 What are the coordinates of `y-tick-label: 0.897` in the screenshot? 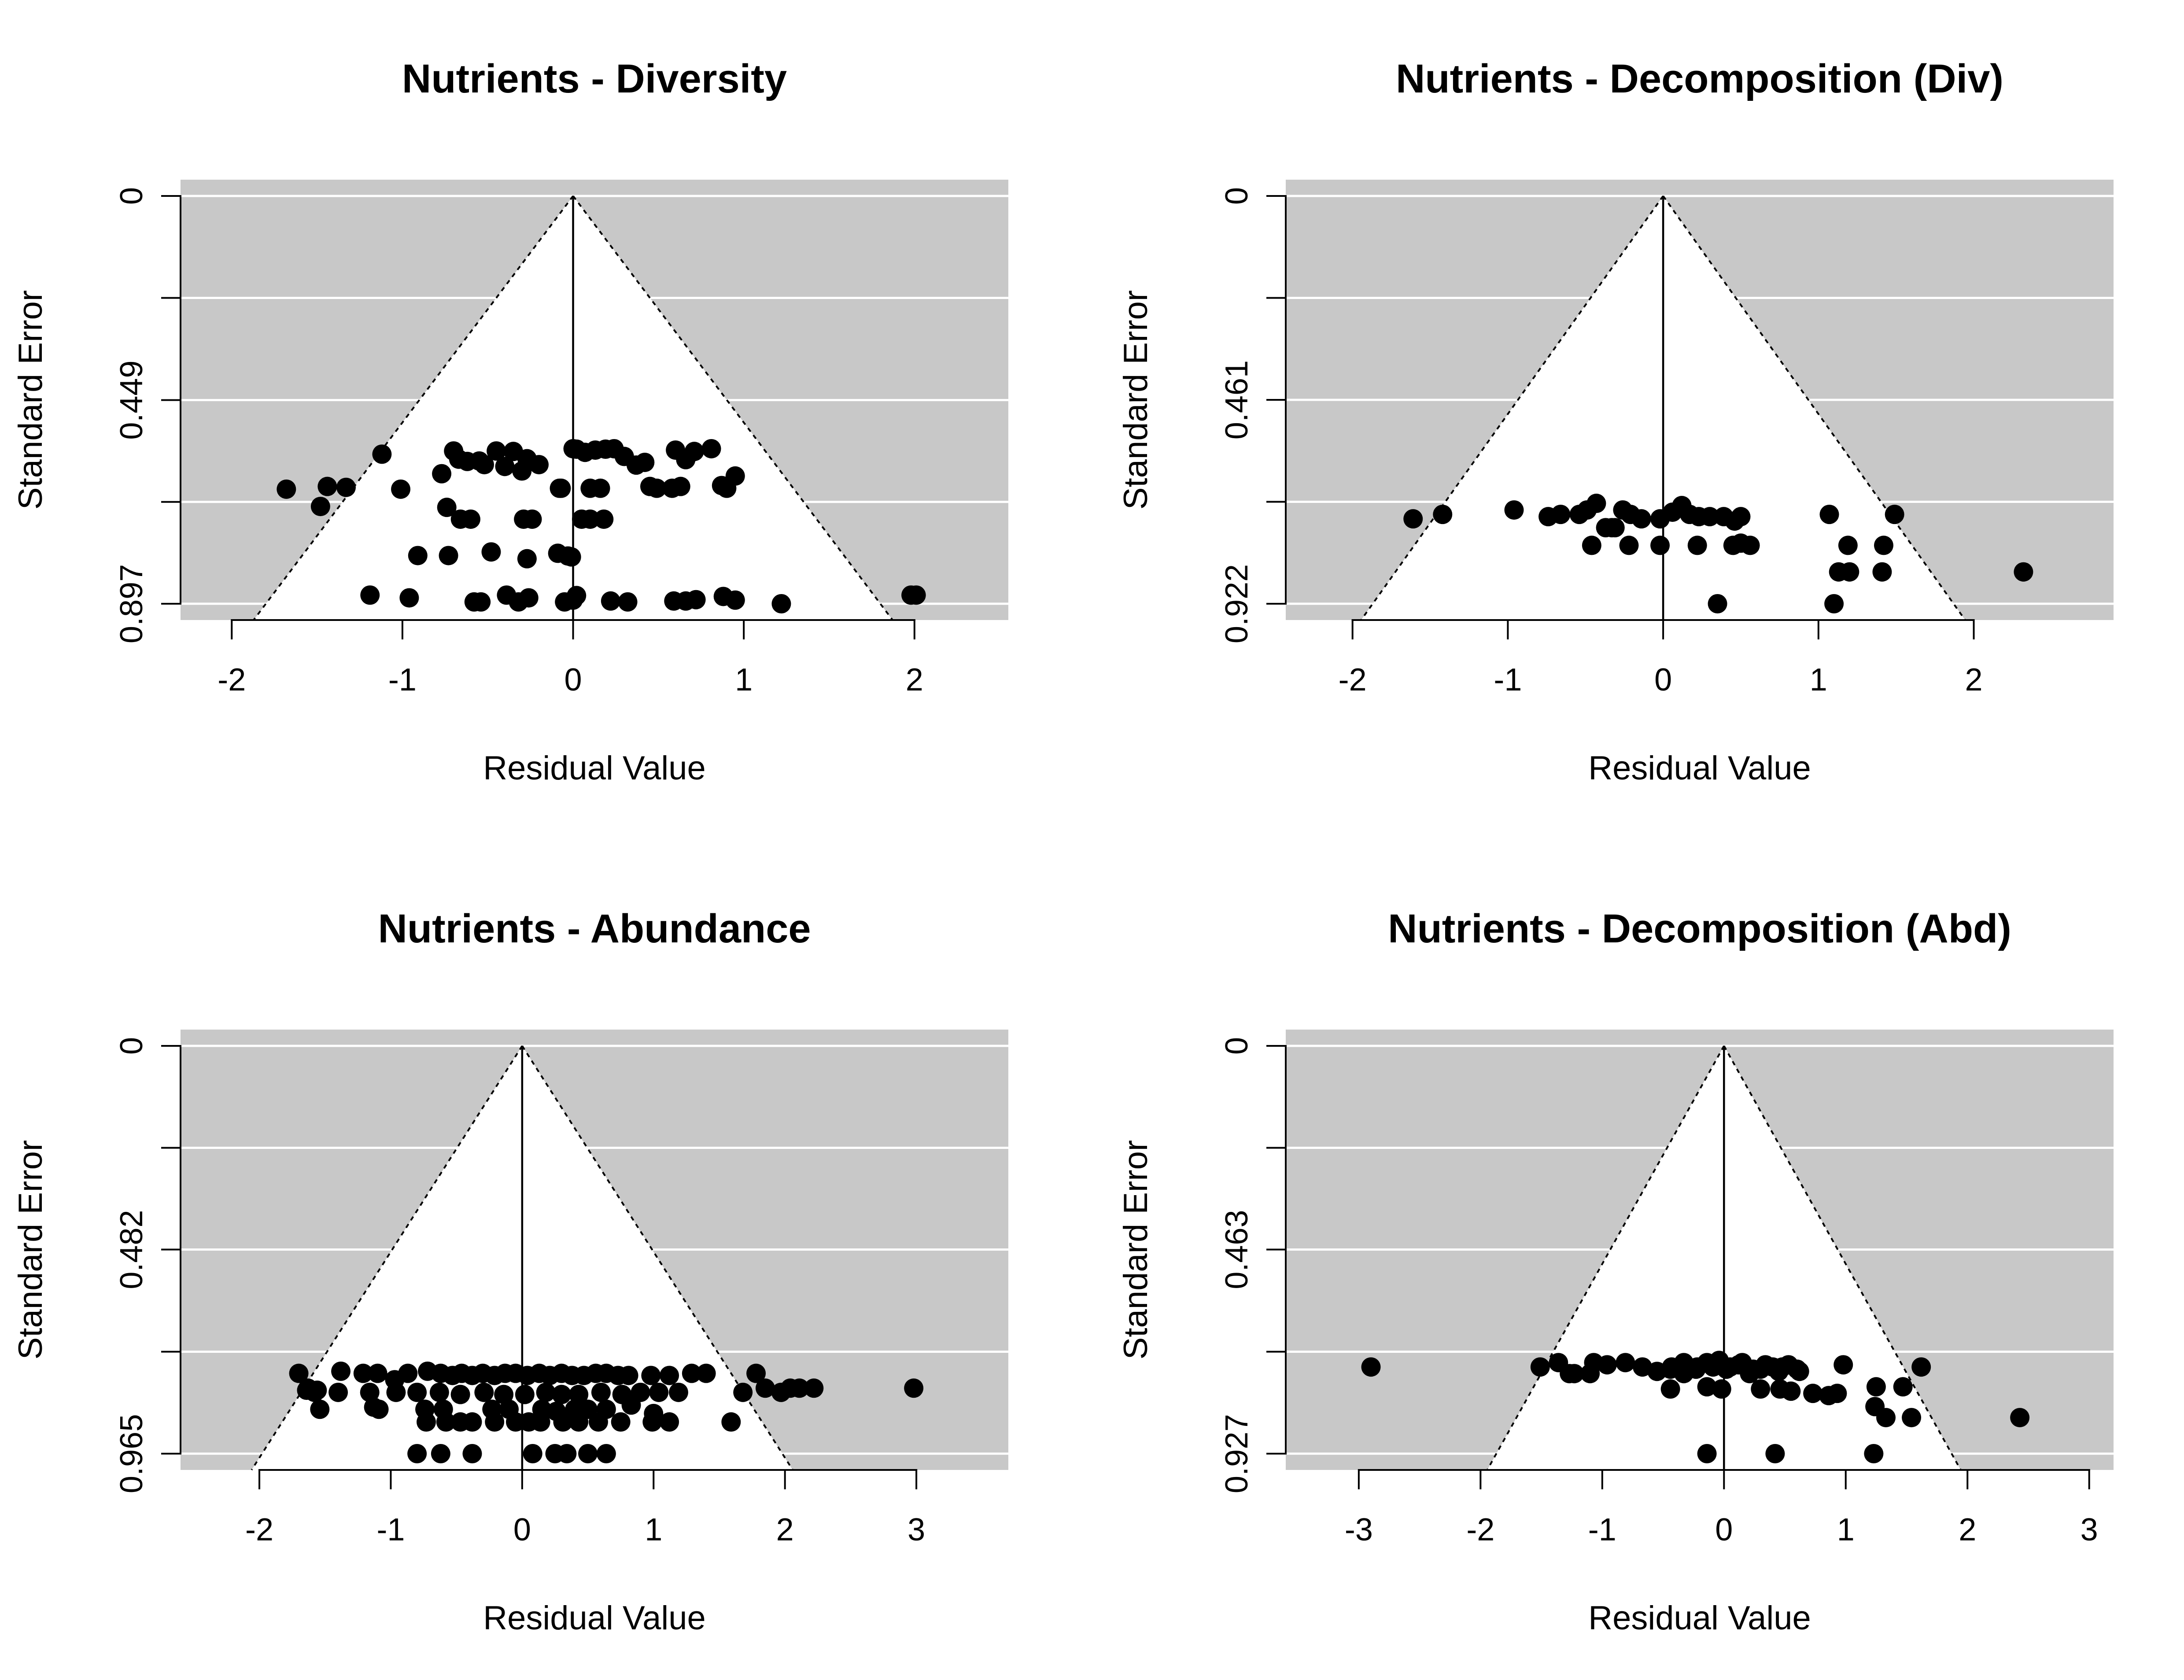 It's located at (131, 604).